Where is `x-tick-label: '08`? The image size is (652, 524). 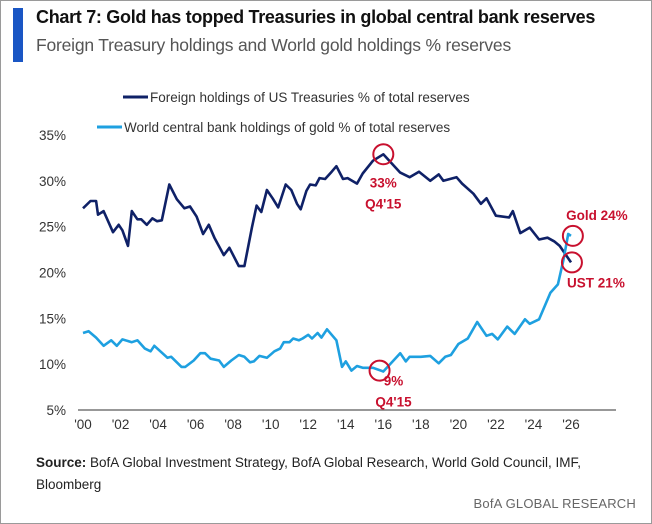
x-tick-label: '08 is located at coordinates (233, 424).